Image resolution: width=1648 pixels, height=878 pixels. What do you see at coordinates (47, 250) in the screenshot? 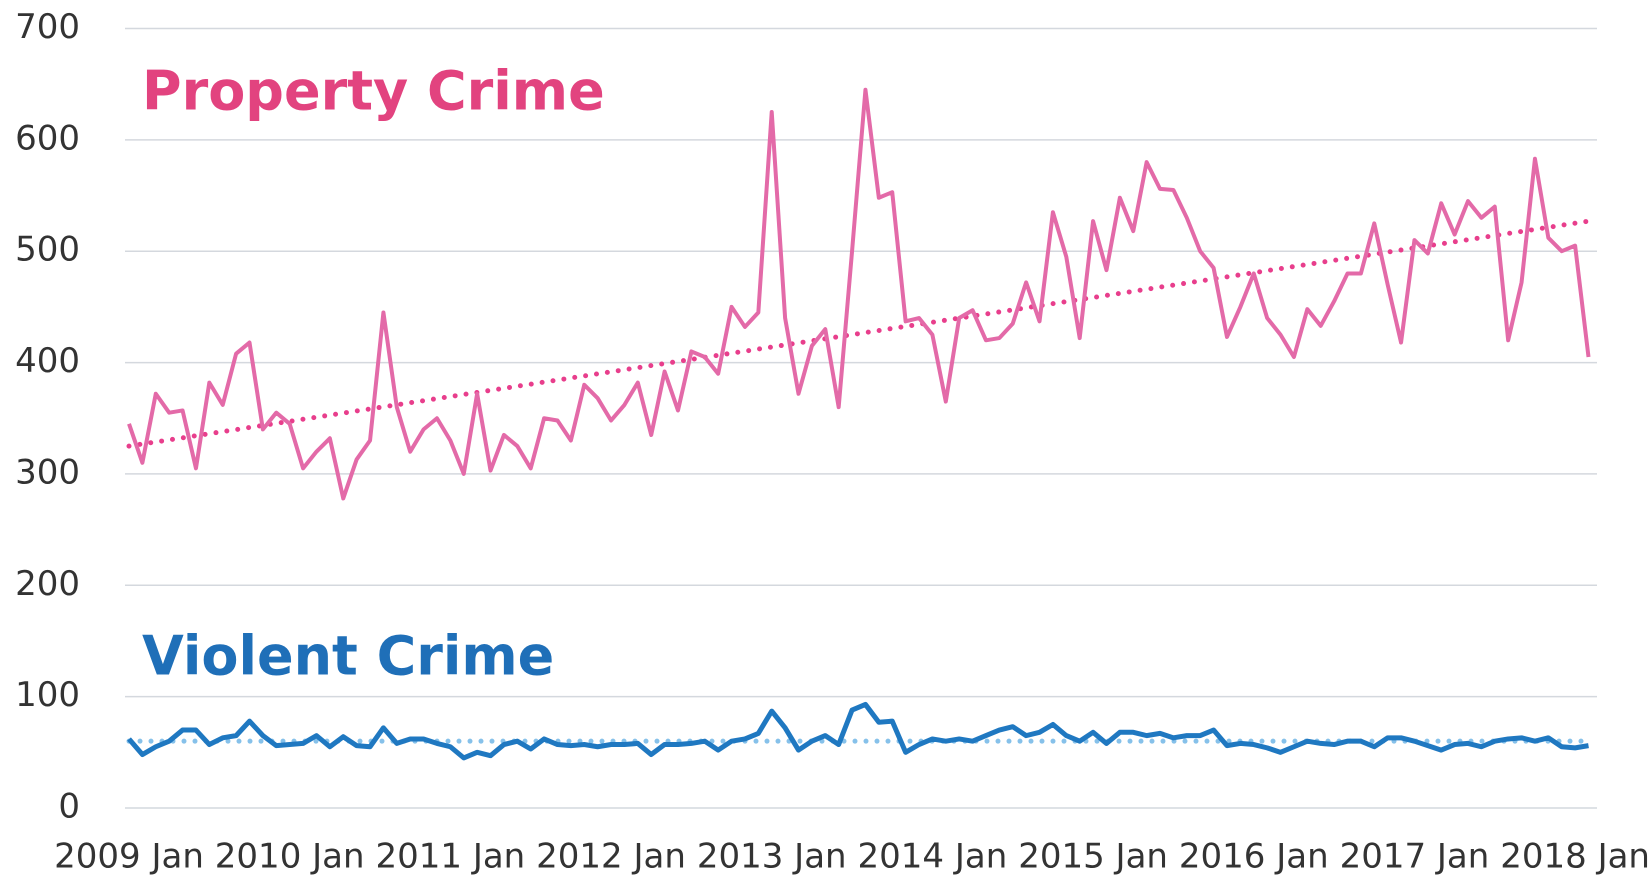
I see `y-tick-label: 500` at bounding box center [47, 250].